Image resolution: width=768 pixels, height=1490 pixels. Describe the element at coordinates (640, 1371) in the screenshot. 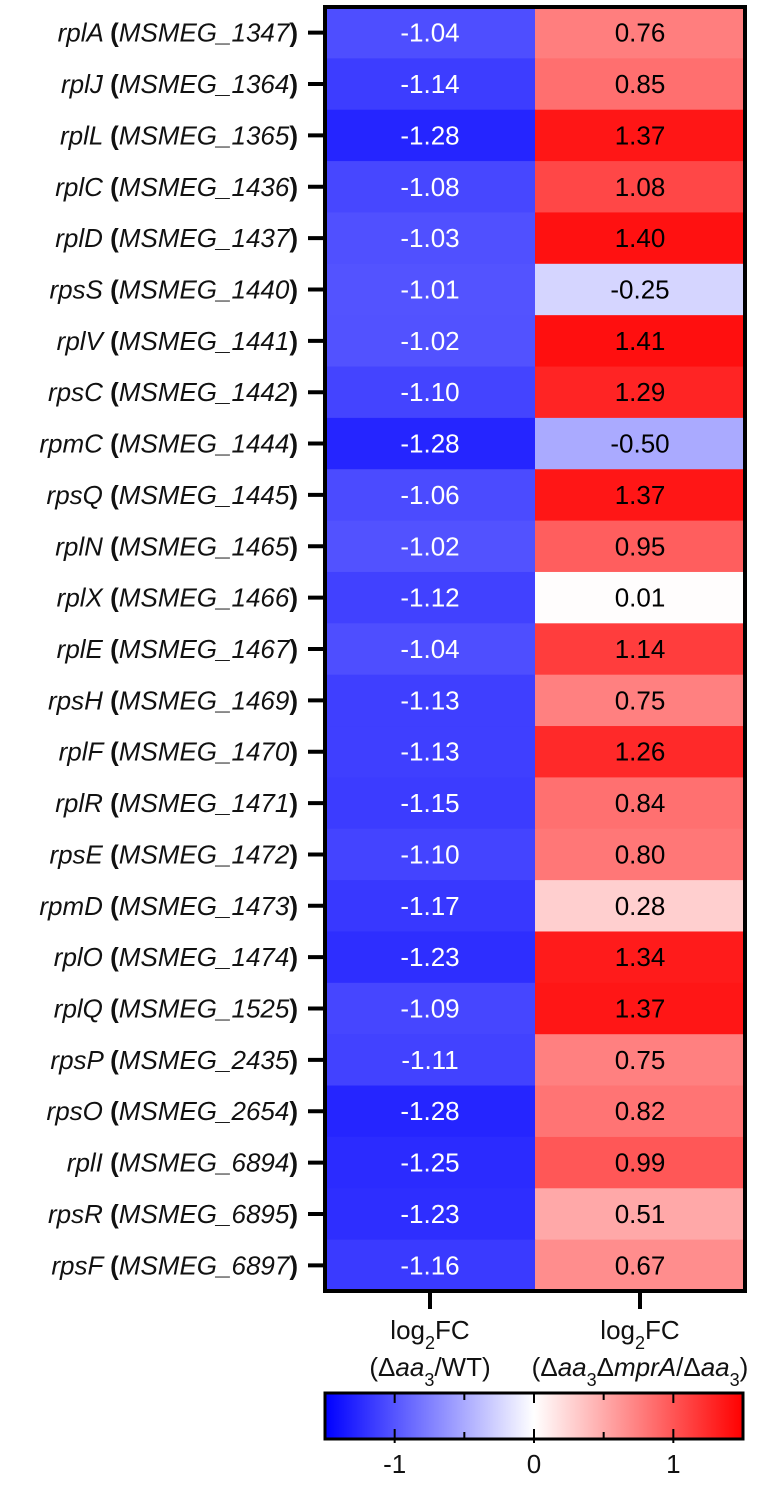

I see `column-label-line: (Δaa3ΔmprA/Δaa3)` at that location.